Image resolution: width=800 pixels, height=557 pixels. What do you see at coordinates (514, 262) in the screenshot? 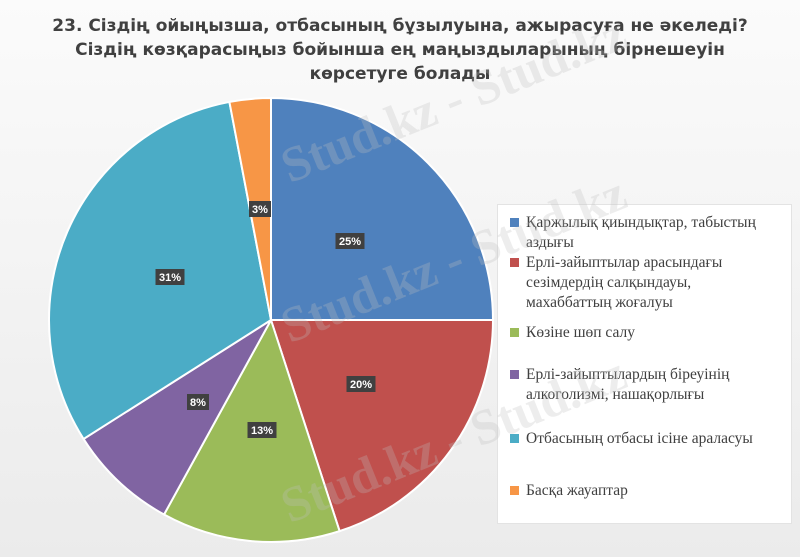
I see `legend-swatch-feelings` at bounding box center [514, 262].